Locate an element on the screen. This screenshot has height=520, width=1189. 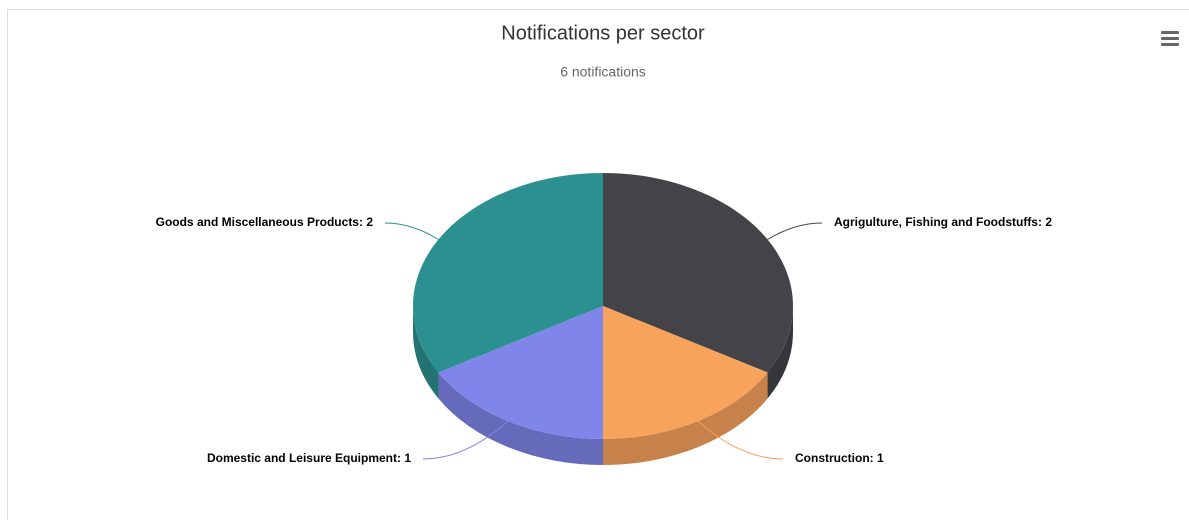
data-label: Construction: 1 is located at coordinates (839, 458).